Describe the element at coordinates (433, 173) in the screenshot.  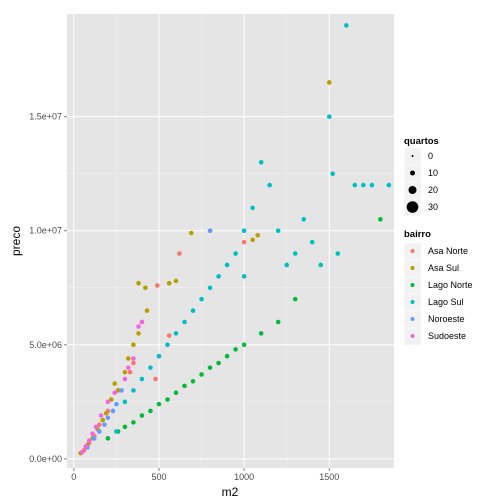
I see `size-legend-label: 10` at that location.